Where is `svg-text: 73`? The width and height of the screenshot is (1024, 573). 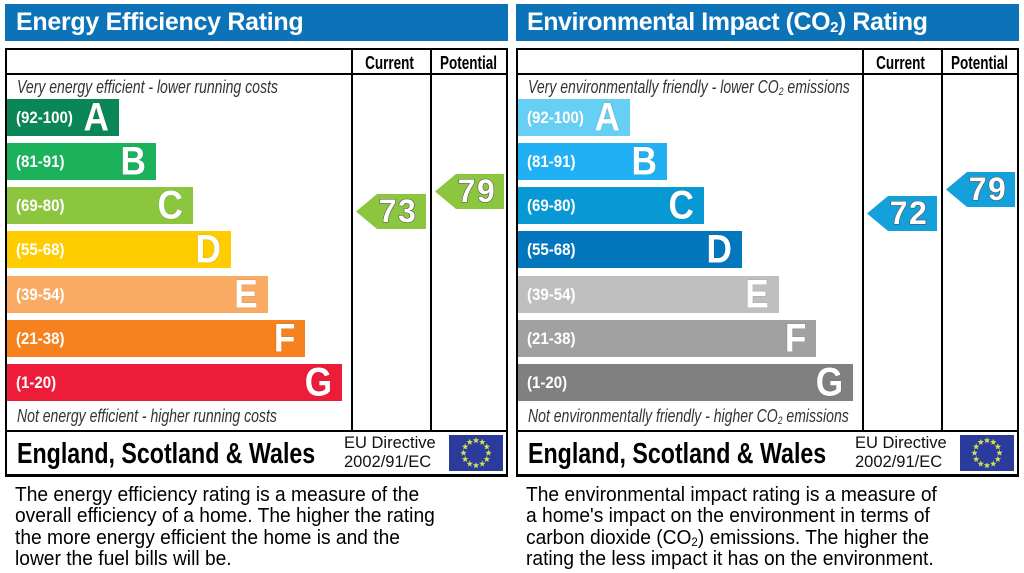 svg-text: 73 is located at coordinates (398, 211).